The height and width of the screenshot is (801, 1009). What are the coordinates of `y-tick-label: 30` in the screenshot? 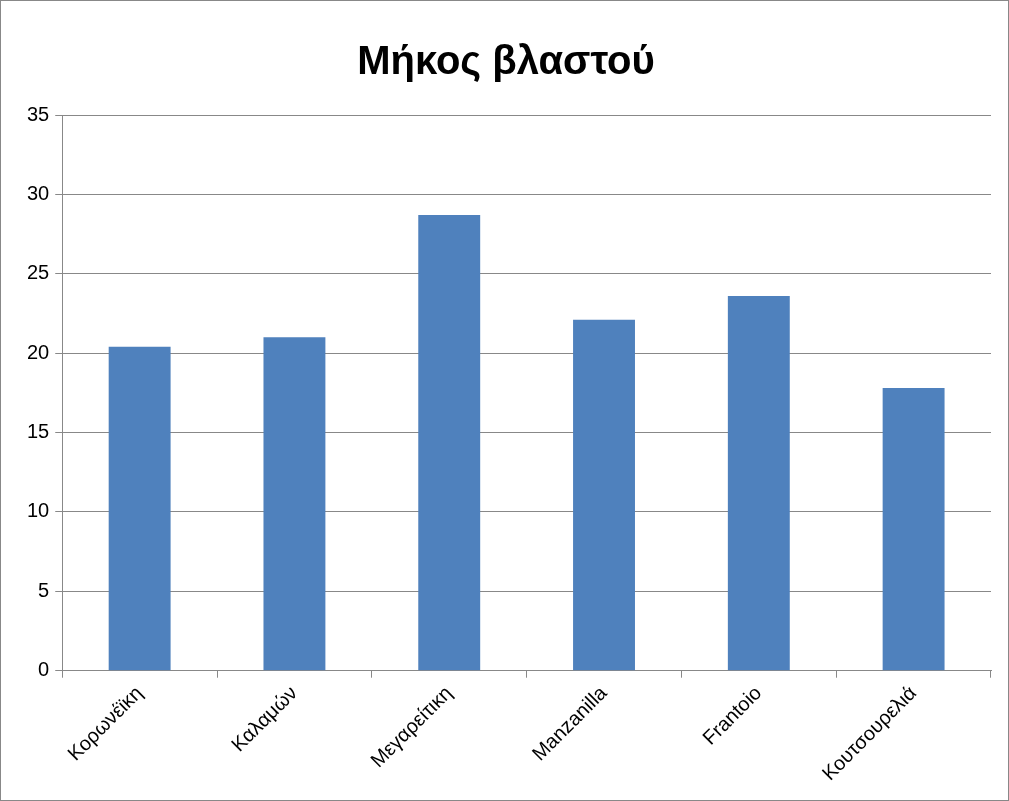 It's located at (38, 192).